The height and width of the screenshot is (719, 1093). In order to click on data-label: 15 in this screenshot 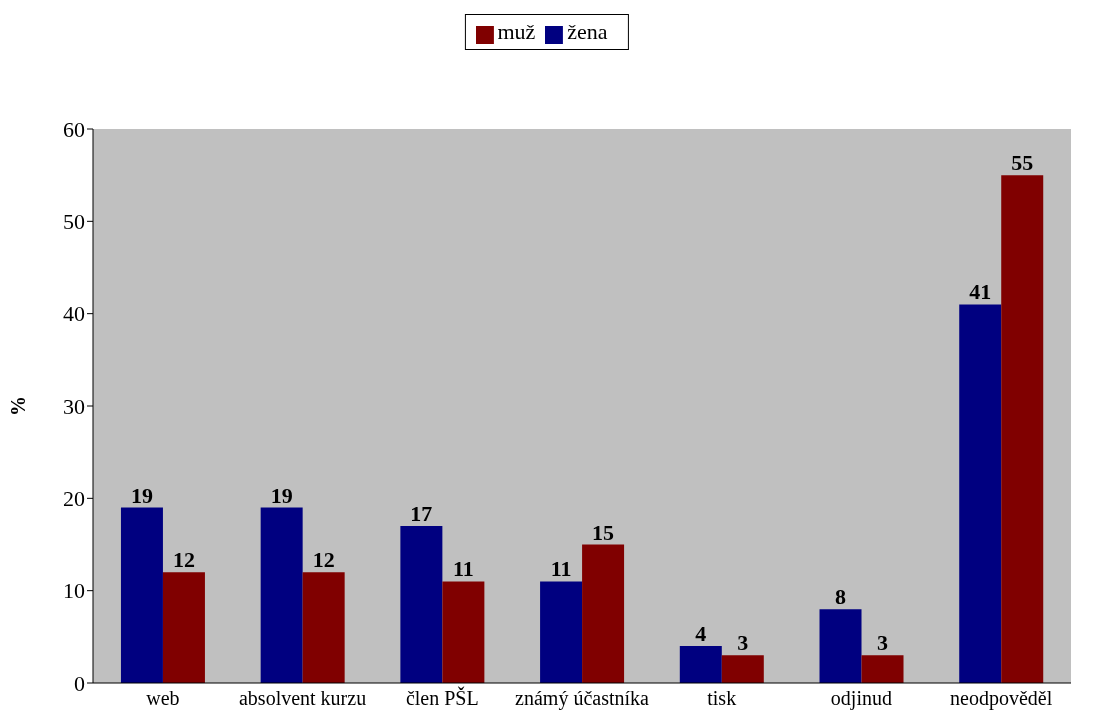, I will do `click(603, 532)`.